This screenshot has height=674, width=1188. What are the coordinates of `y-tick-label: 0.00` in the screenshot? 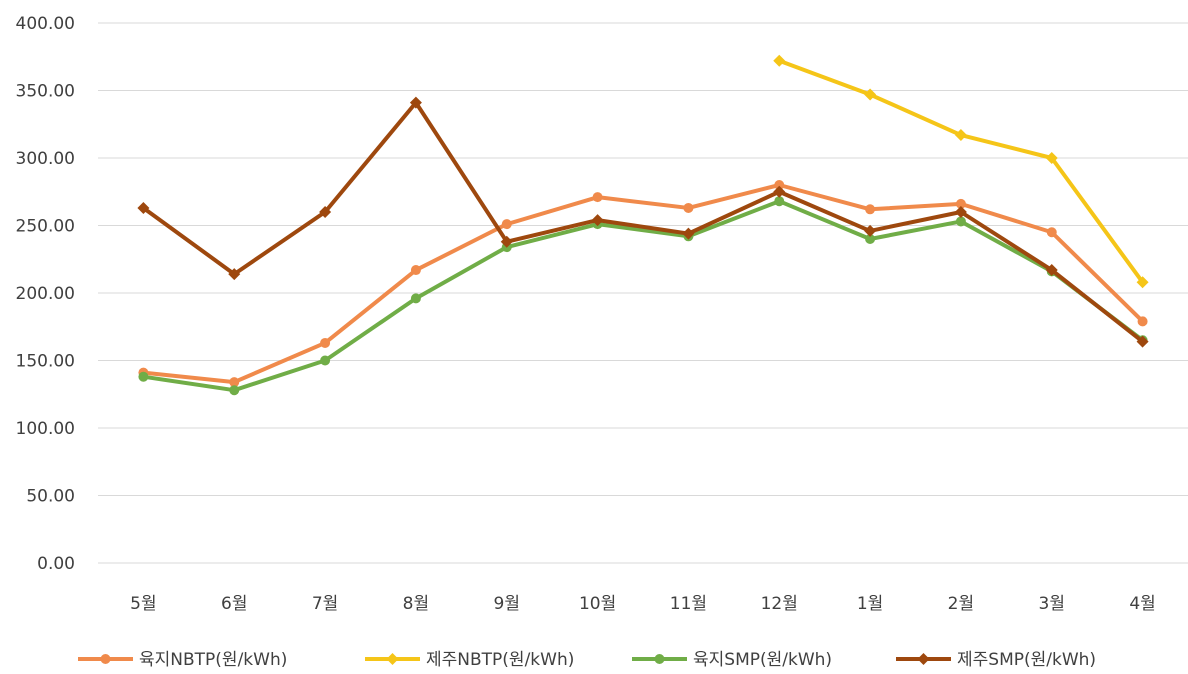 It's located at (56, 564).